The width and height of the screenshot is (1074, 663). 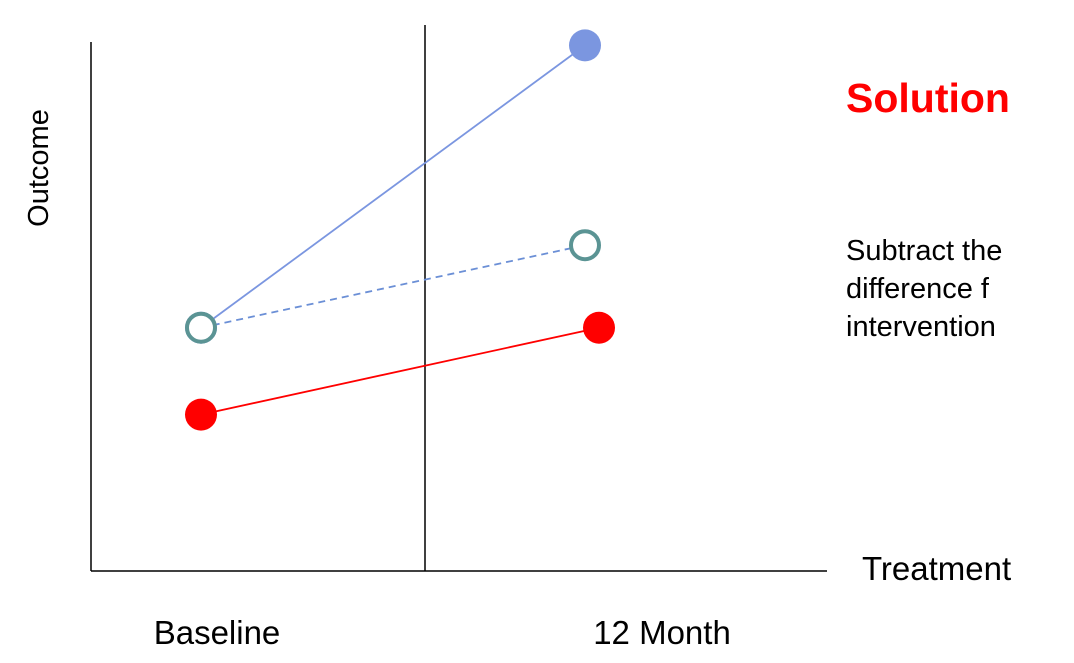 I want to click on solution-text-line: intervention, so click(x=921, y=327).